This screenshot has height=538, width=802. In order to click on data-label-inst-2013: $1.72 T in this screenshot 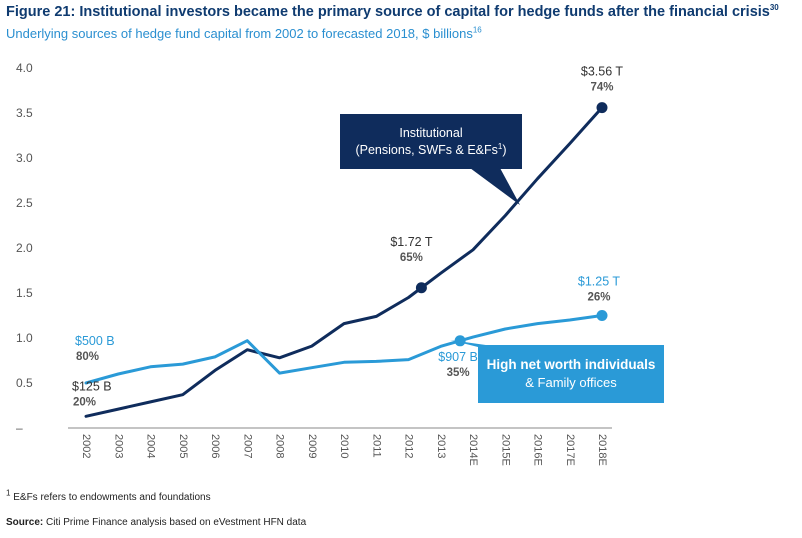, I will do `click(411, 242)`.